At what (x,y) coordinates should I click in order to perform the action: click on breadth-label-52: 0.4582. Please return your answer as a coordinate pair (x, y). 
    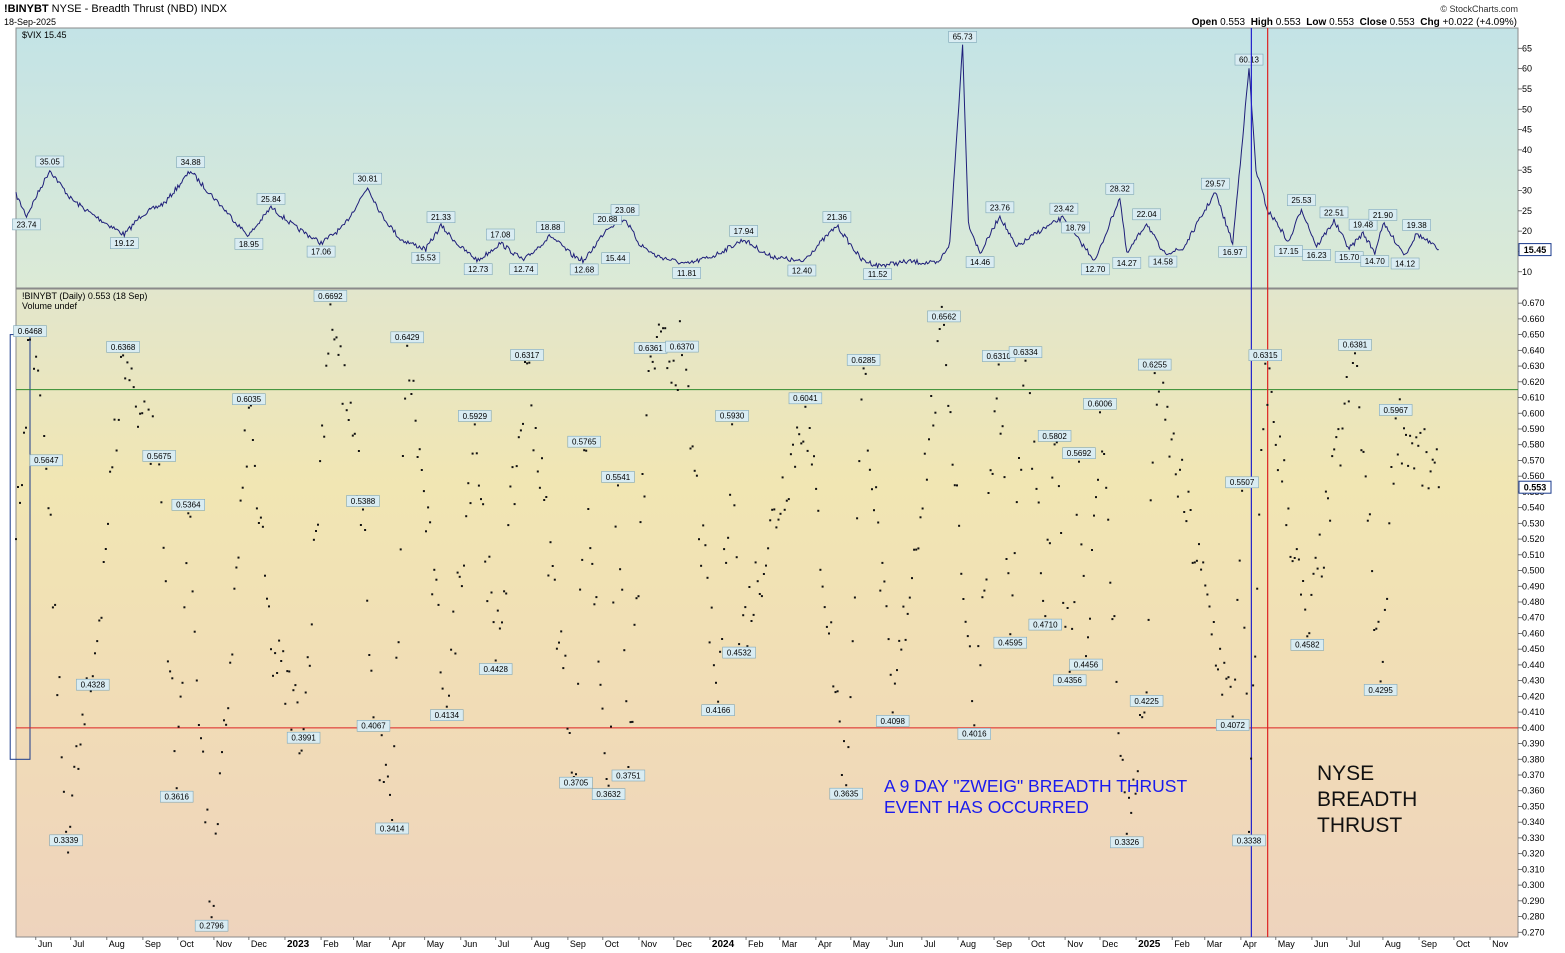
    Looking at the image, I should click on (1307, 644).